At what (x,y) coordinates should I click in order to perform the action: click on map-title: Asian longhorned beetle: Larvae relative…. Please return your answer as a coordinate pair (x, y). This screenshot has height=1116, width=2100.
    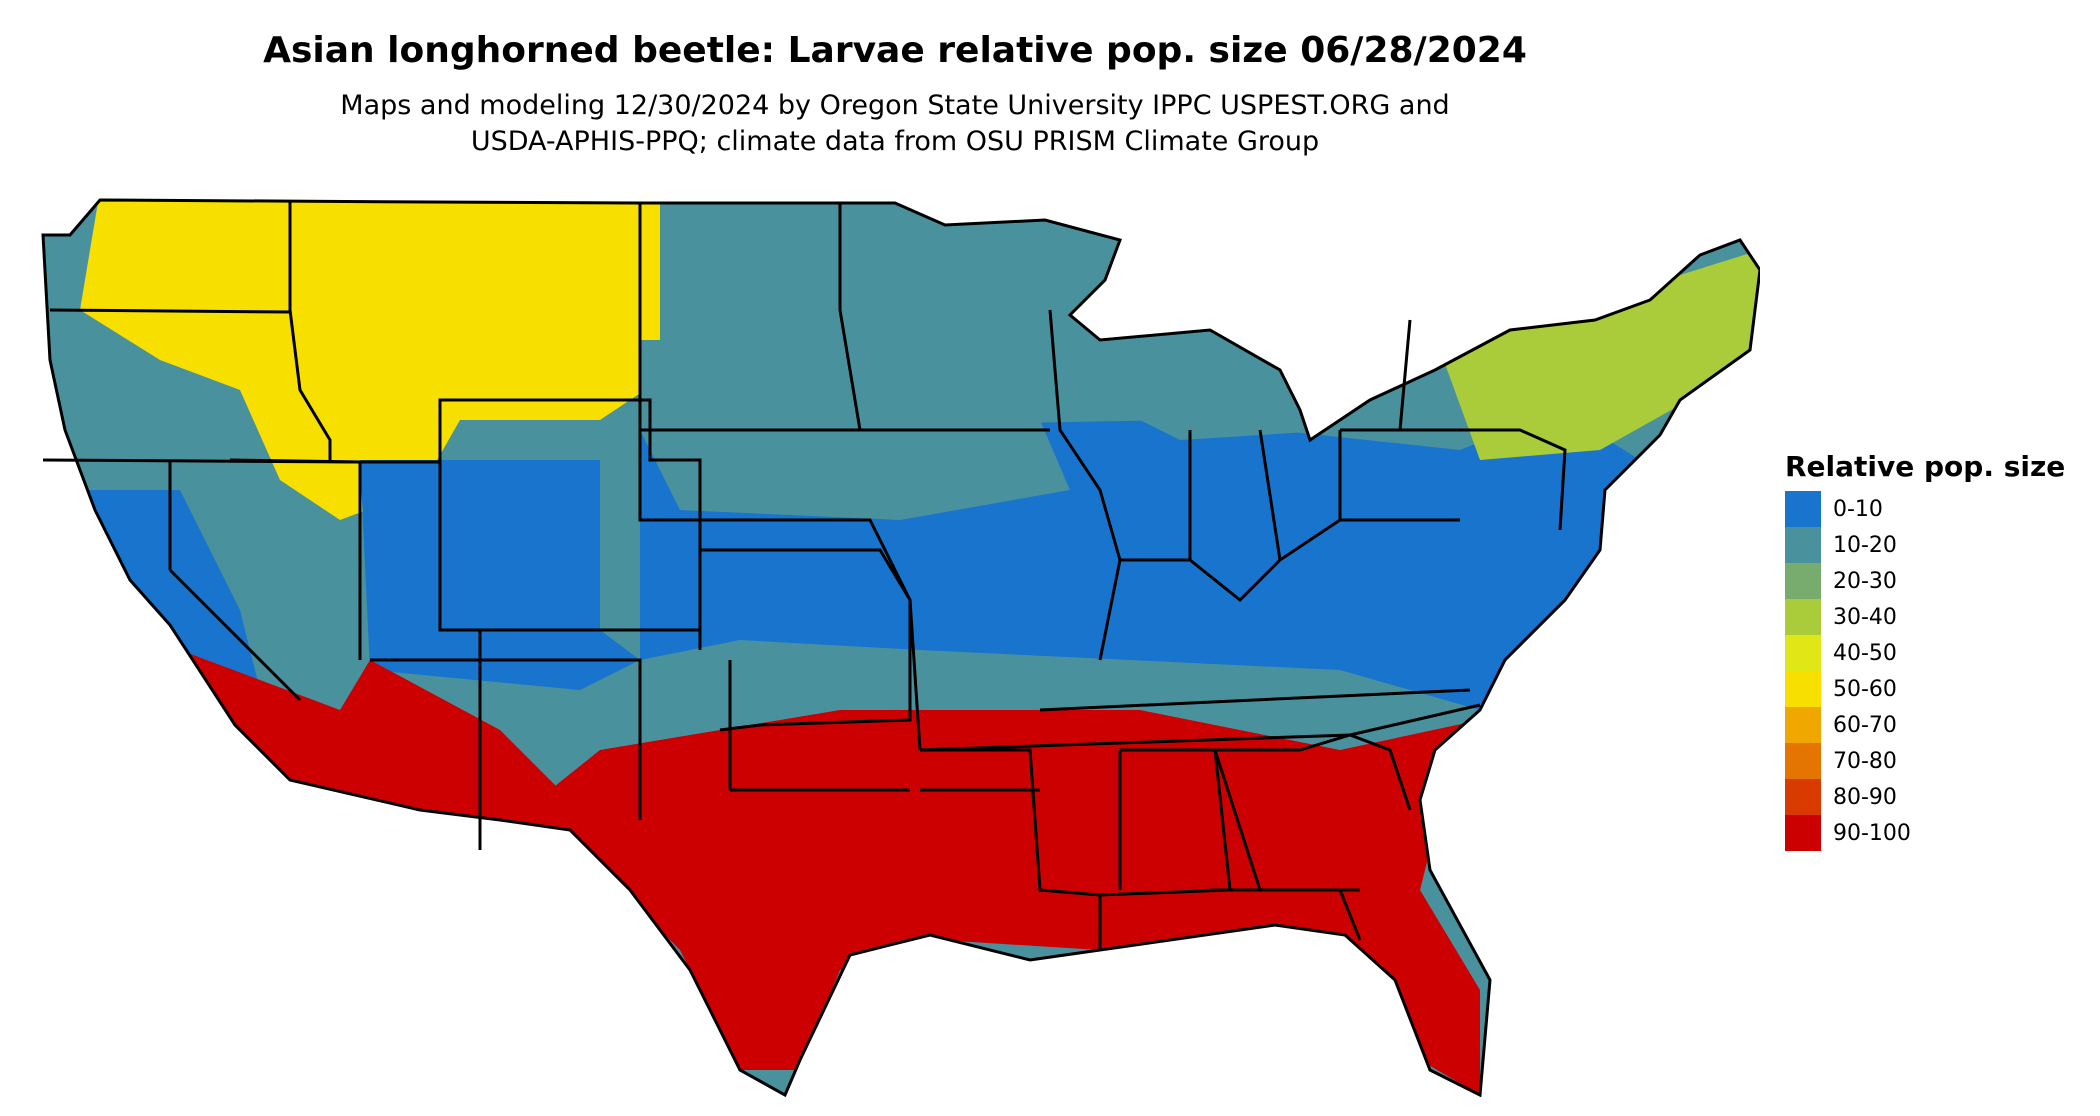
    Looking at the image, I should click on (895, 50).